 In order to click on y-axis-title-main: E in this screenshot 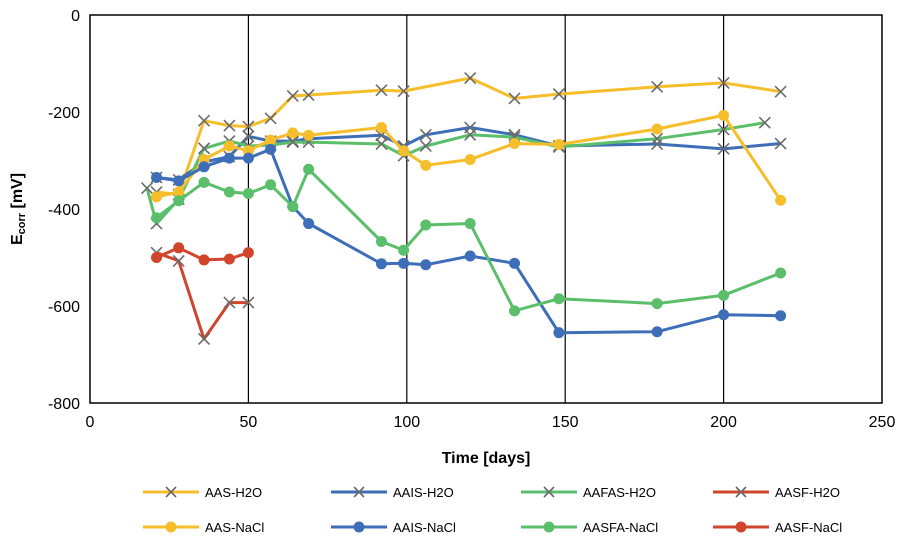, I will do `click(17, 239)`.